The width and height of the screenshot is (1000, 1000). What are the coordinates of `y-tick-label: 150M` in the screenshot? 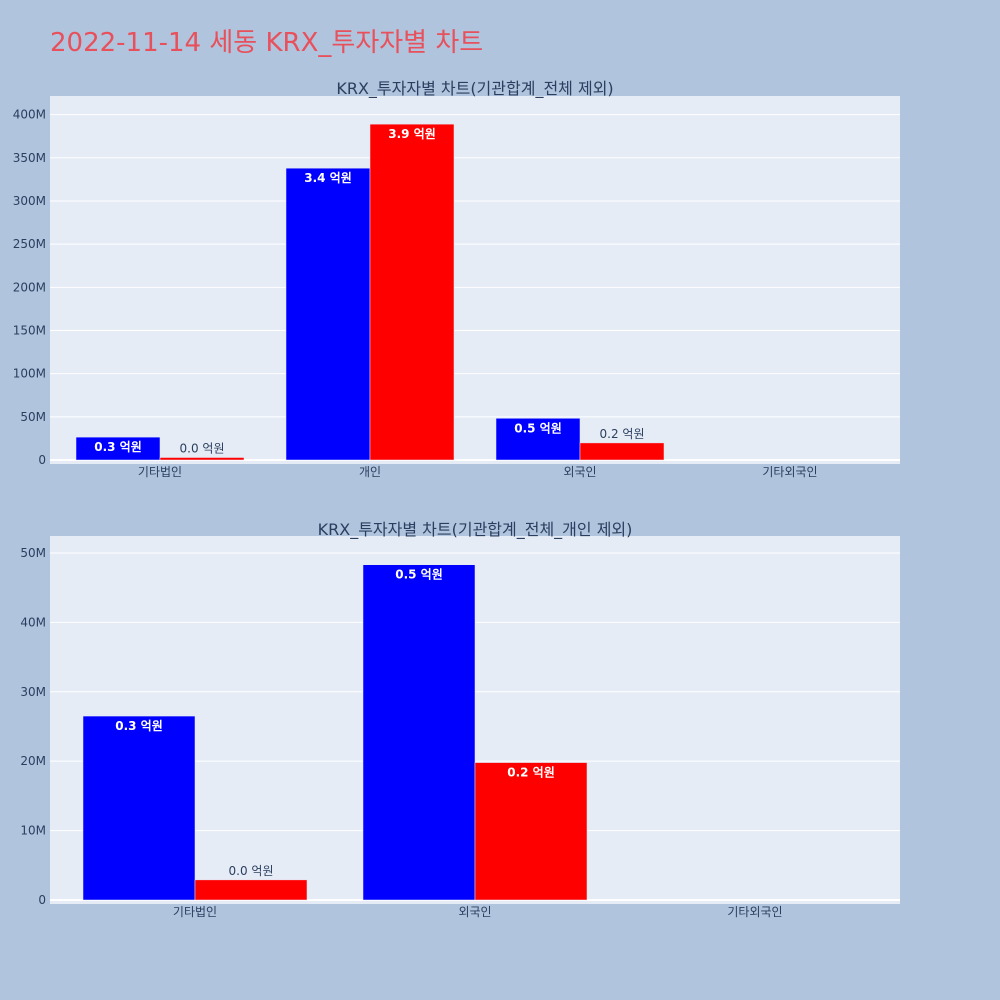 It's located at (29, 330).